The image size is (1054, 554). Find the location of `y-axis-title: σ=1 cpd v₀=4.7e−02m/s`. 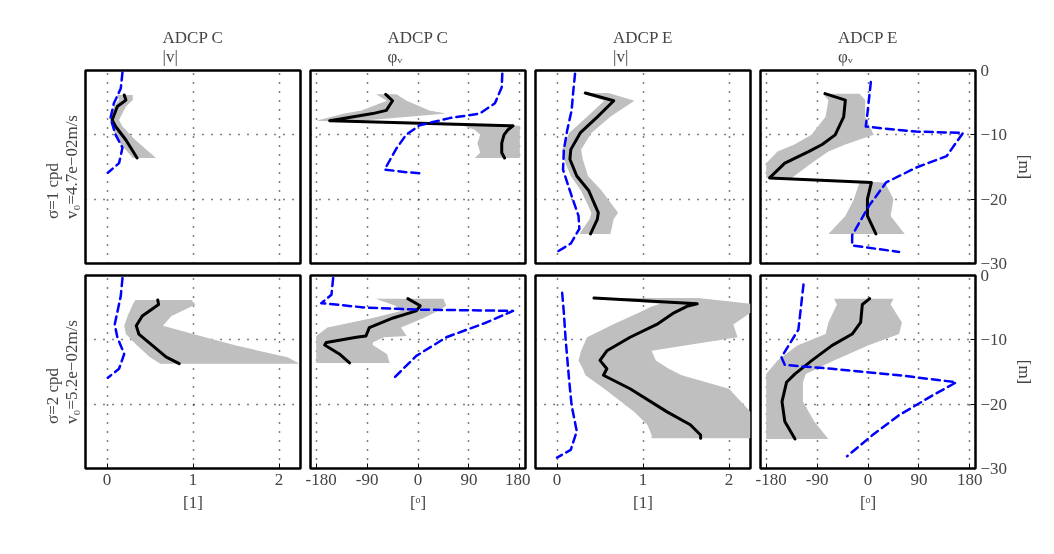

y-axis-title: σ=1 cpd v₀=4.7e−02m/s is located at coordinates (61, 167).